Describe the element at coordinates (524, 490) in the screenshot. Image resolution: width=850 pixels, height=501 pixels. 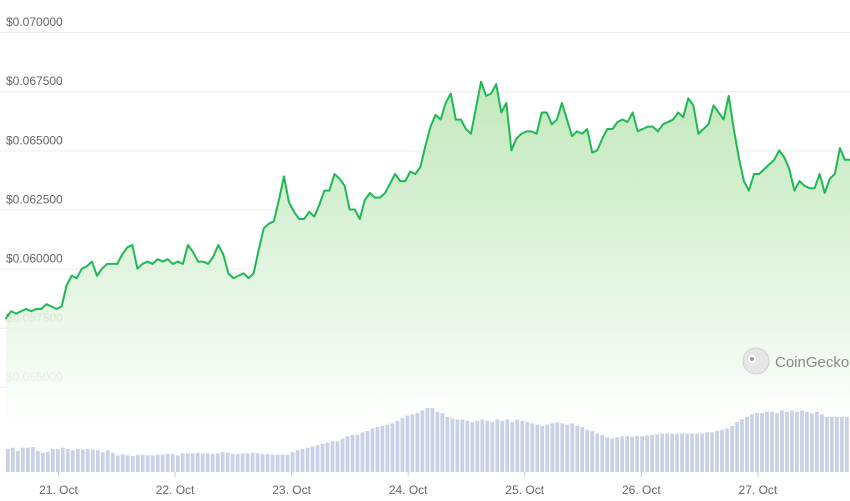
I see `x-tick-label: 25. Oct` at that location.